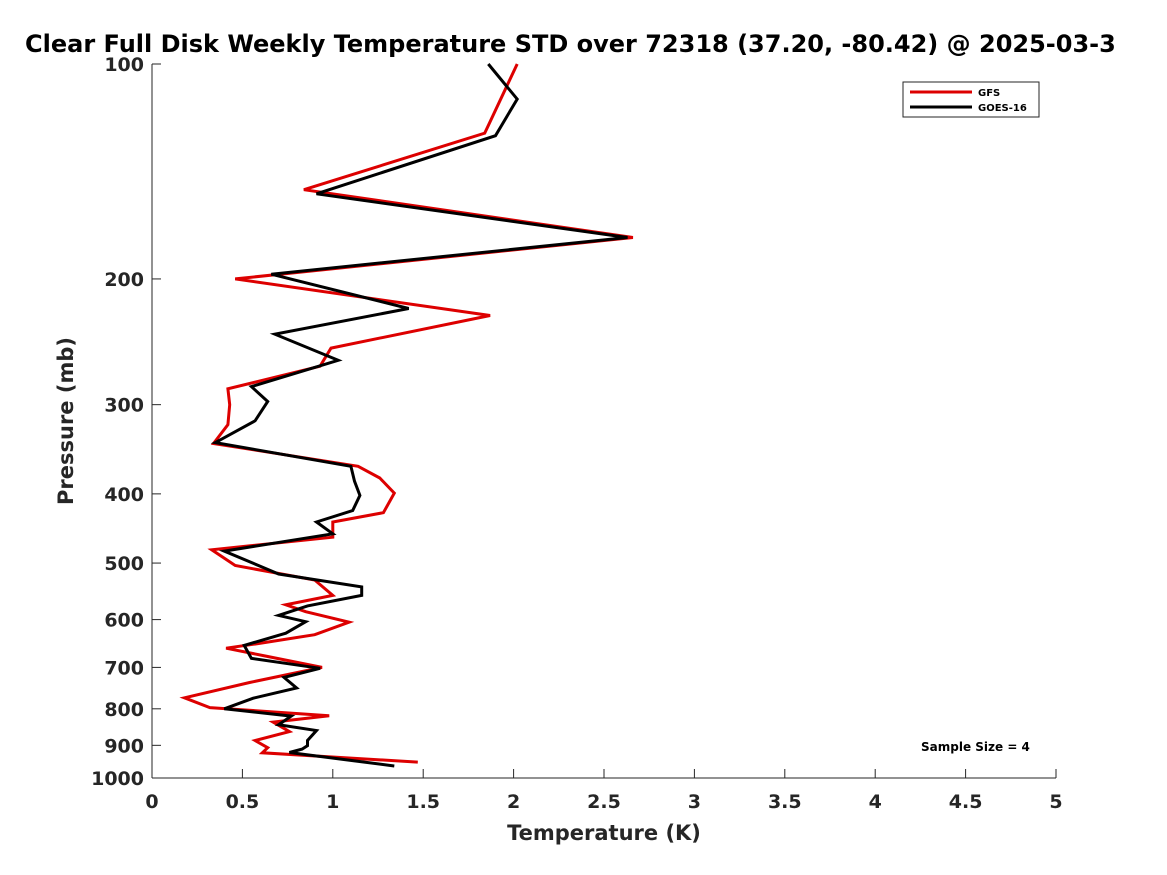  I want to click on legend-label-gfs: GFS, so click(989, 93).